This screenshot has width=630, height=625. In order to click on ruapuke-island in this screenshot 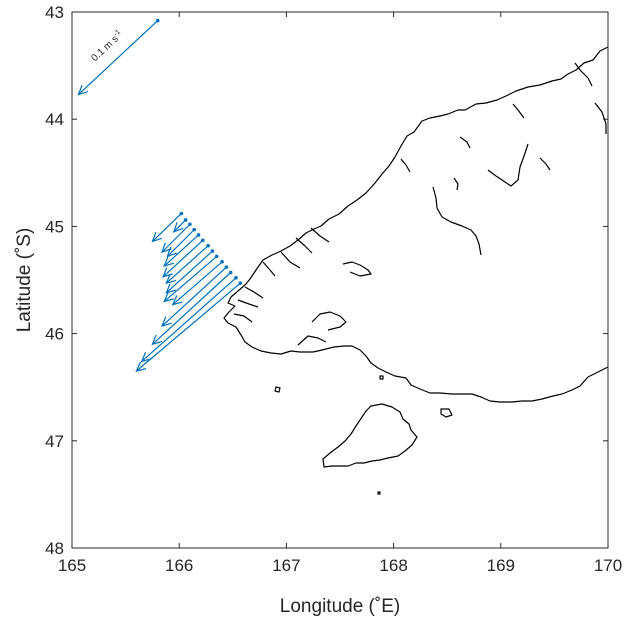, I will do `click(446, 413)`.